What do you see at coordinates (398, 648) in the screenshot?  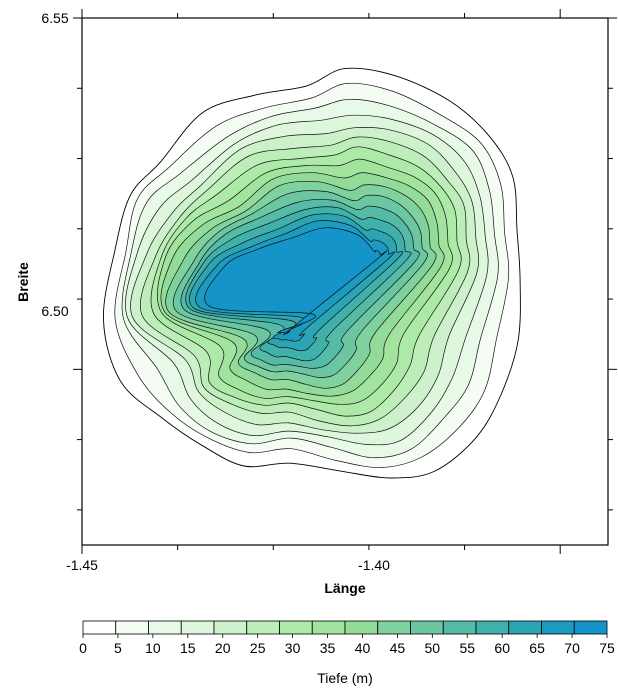 I see `colorbar-tick-label: 45` at bounding box center [398, 648].